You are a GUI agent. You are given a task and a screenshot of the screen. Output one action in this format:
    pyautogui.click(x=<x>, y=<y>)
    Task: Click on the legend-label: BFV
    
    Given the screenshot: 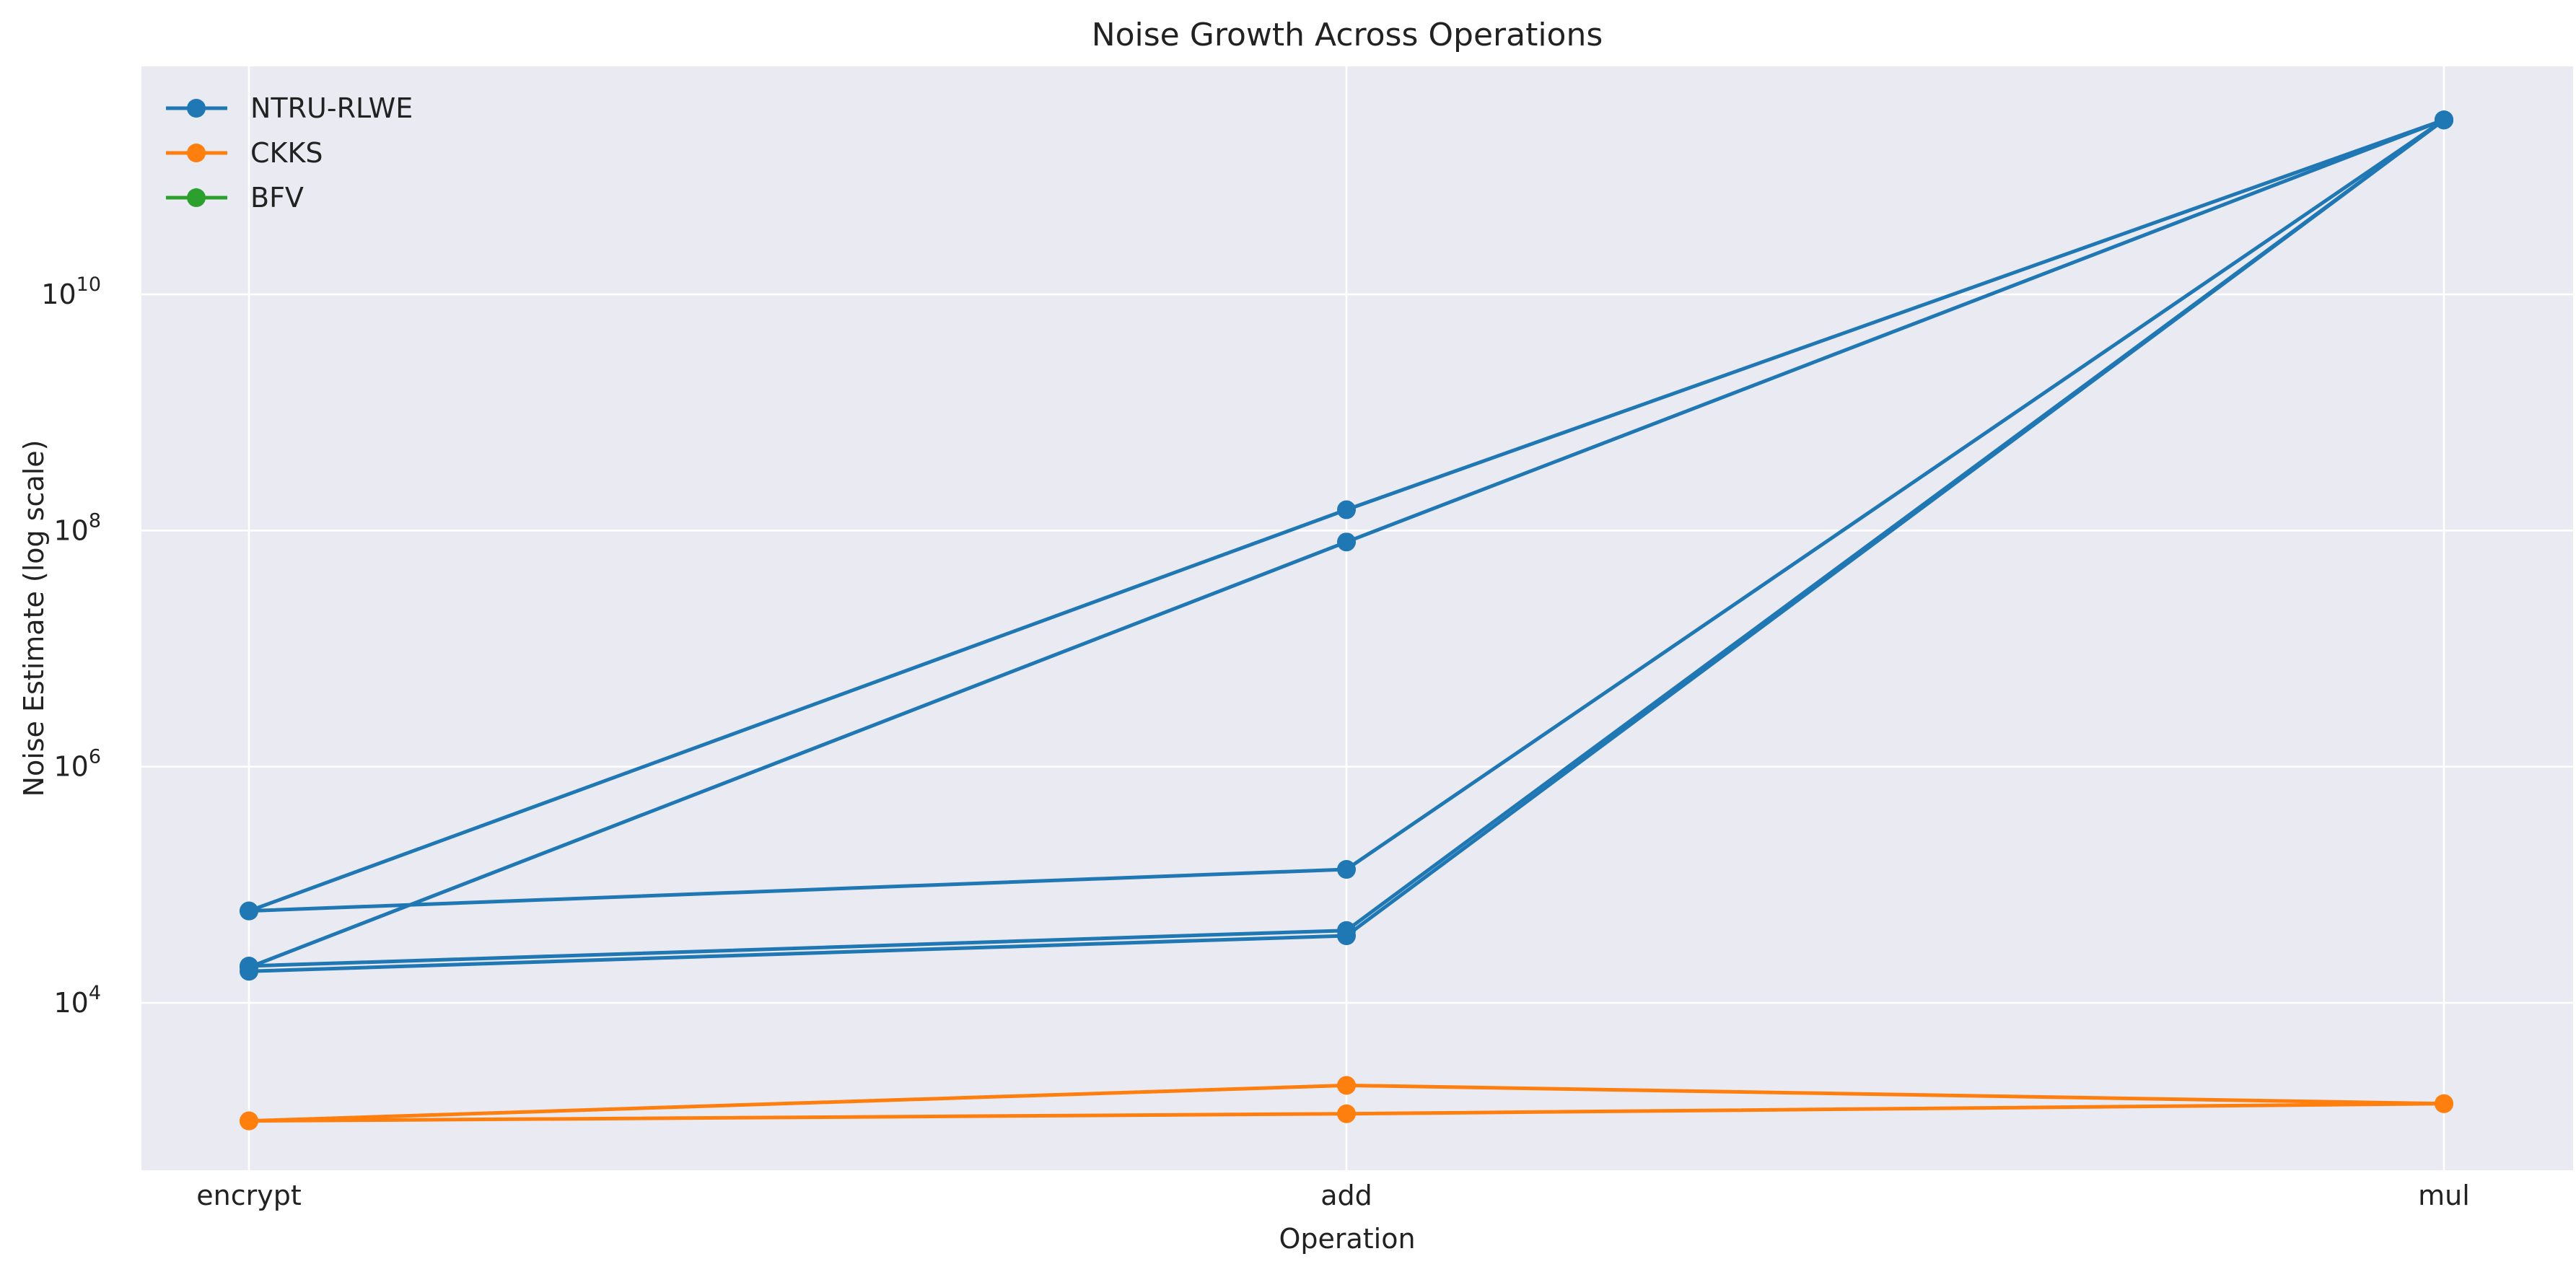 What is the action you would take?
    pyautogui.click(x=277, y=198)
    